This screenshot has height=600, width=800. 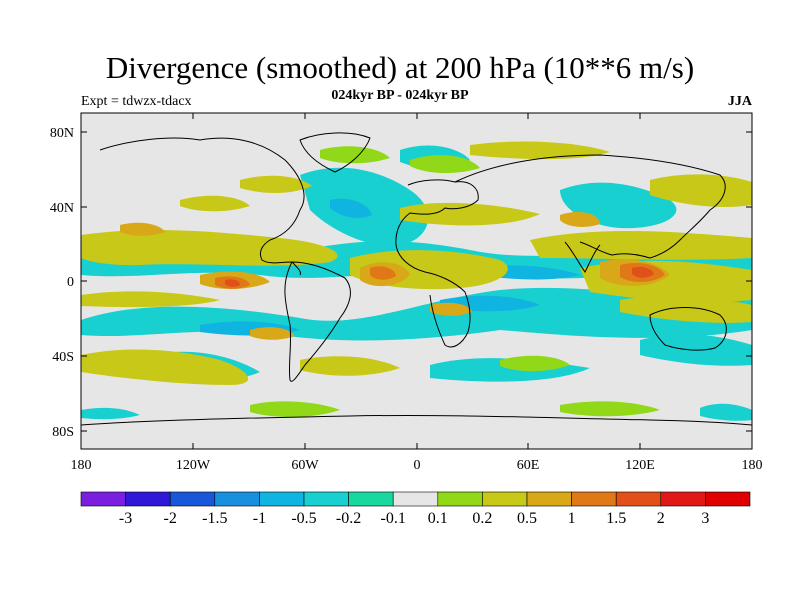 I want to click on colorbar-label: -0.1, so click(x=393, y=518).